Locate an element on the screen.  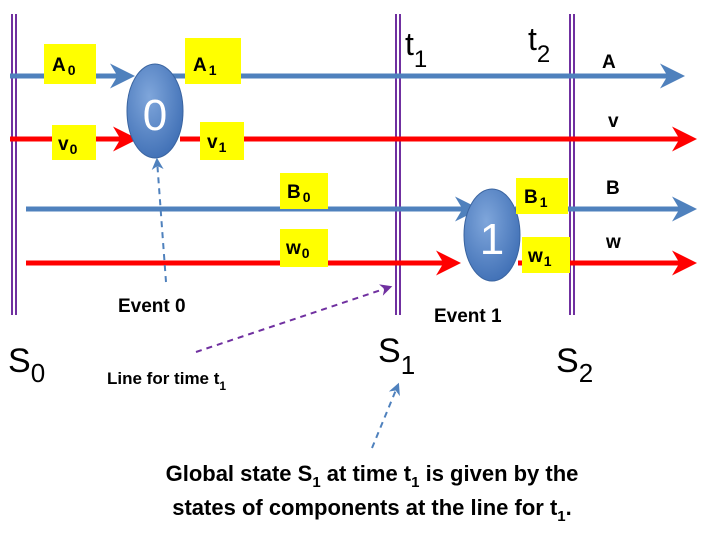
svg-text: w1 is located at coordinates (539, 257).